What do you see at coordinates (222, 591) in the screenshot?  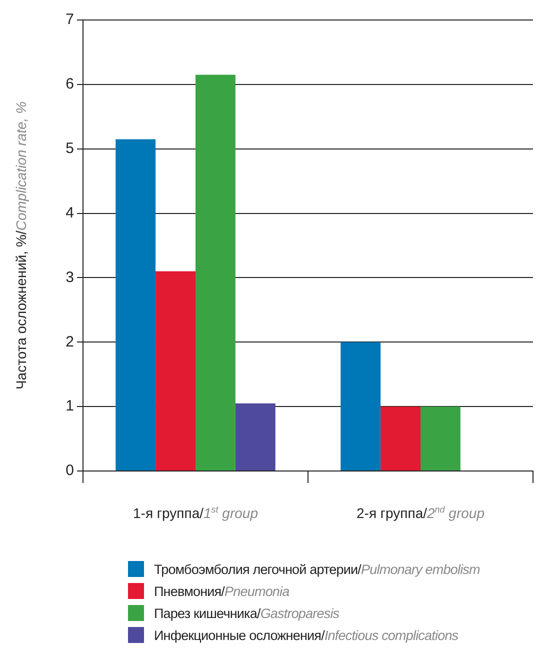 I see `legend-label: Пневмония/Pneumonia` at bounding box center [222, 591].